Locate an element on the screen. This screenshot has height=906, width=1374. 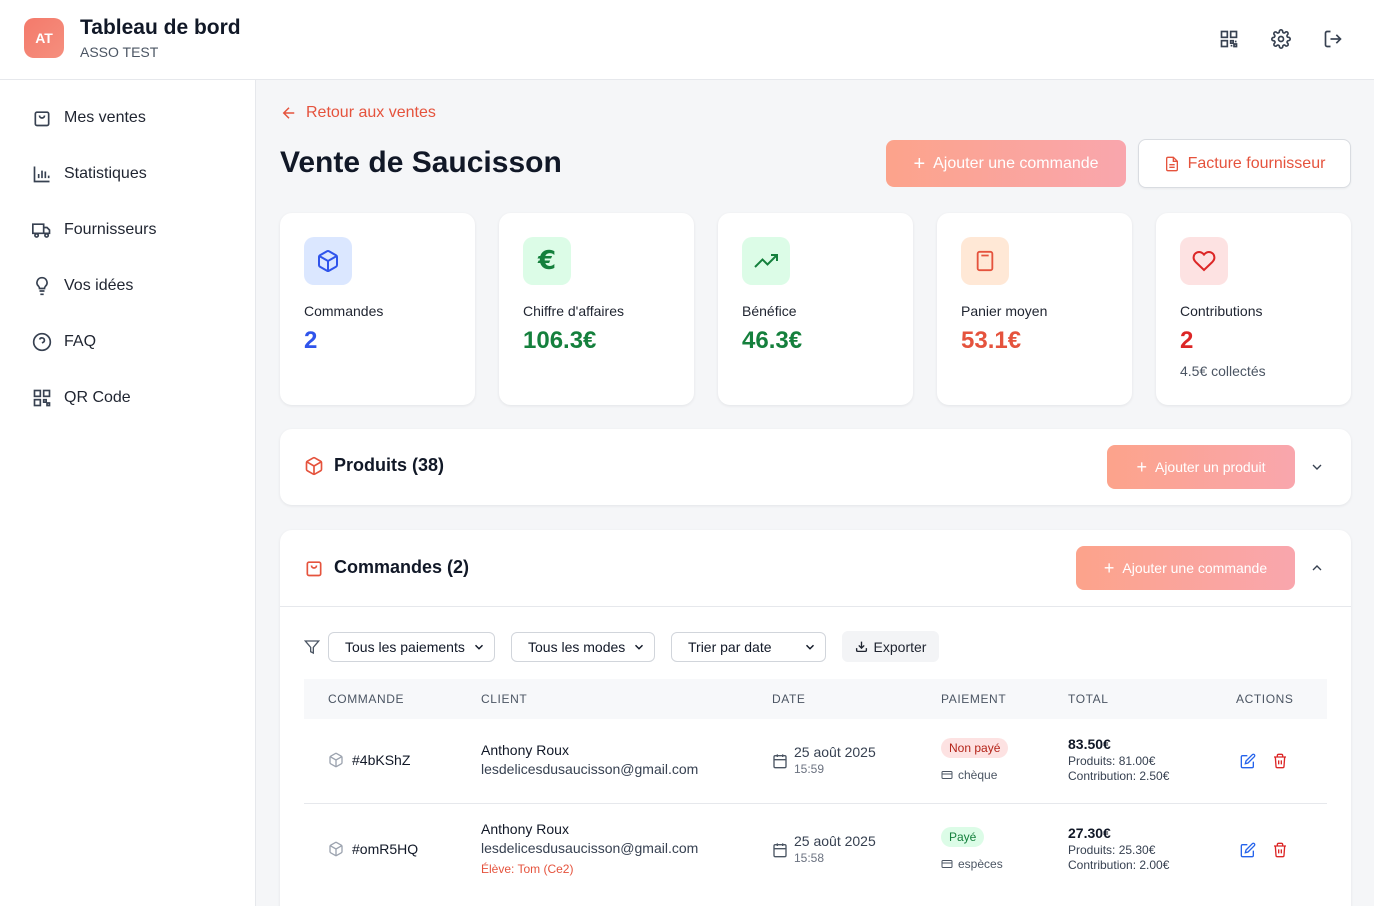
column-header-paiement: PAIEMENT is located at coordinates (974, 699).